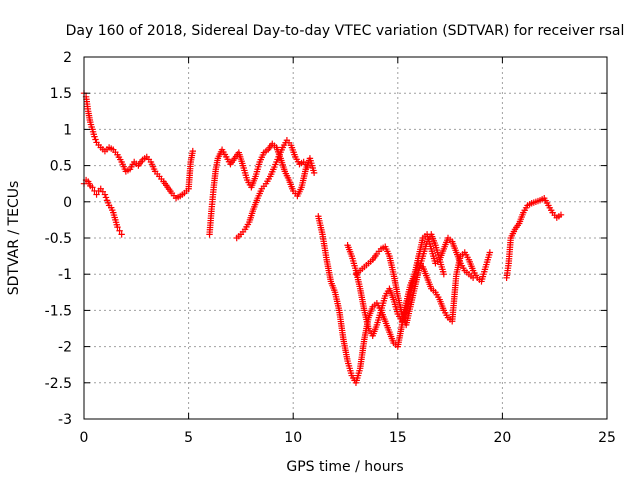 The height and width of the screenshot is (480, 640). I want to click on x-axis-label: GPS time / hours, so click(344, 467).